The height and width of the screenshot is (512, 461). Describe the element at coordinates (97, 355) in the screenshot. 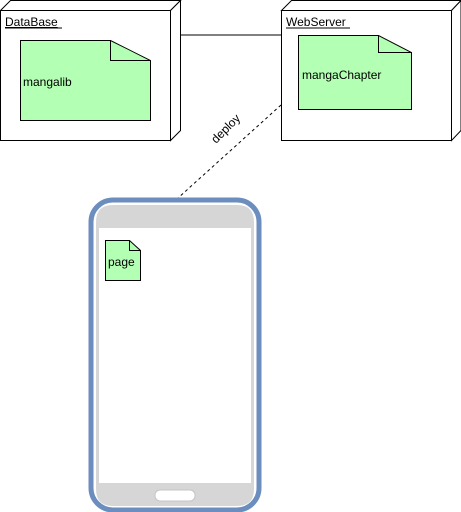

I see `phone-left-bezel` at that location.